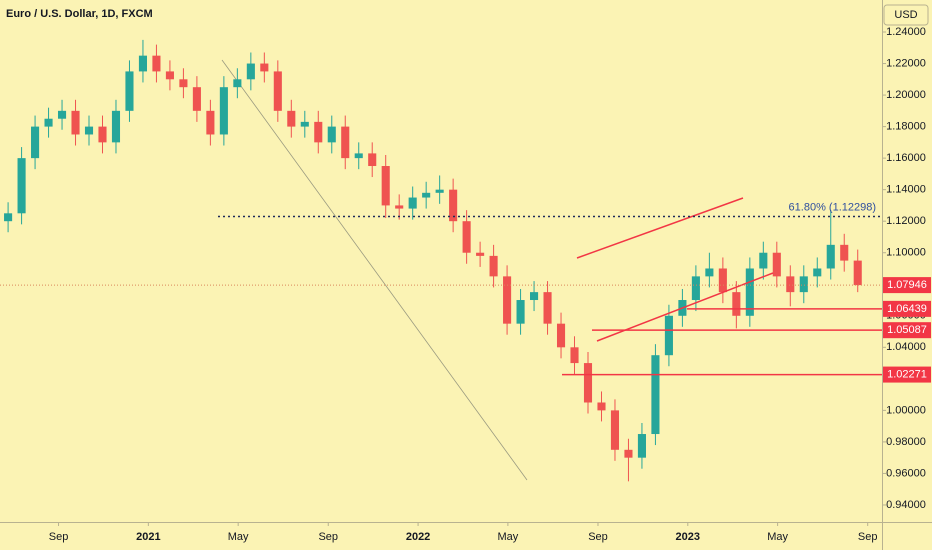 The width and height of the screenshot is (932, 550). Describe the element at coordinates (906, 32) in the screenshot. I see `y-tick-label: 1.24000` at that location.